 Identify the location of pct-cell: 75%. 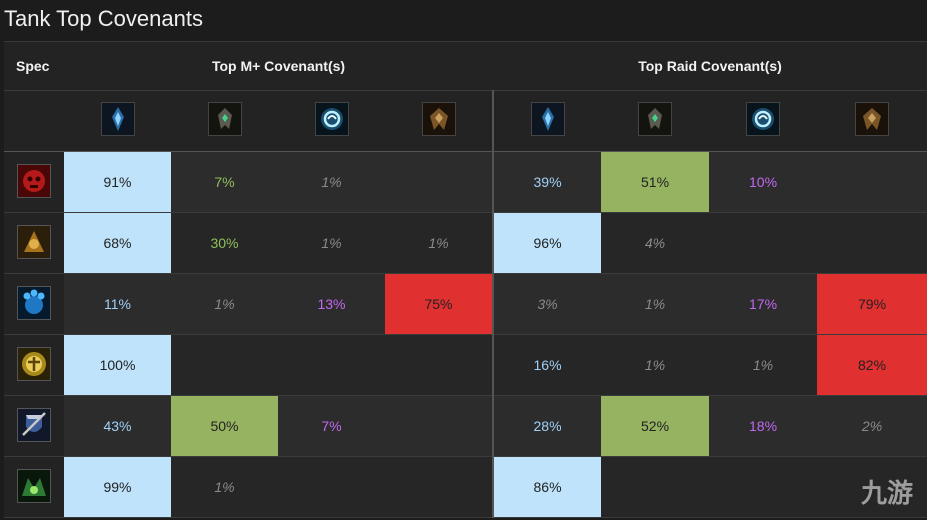
(439, 304).